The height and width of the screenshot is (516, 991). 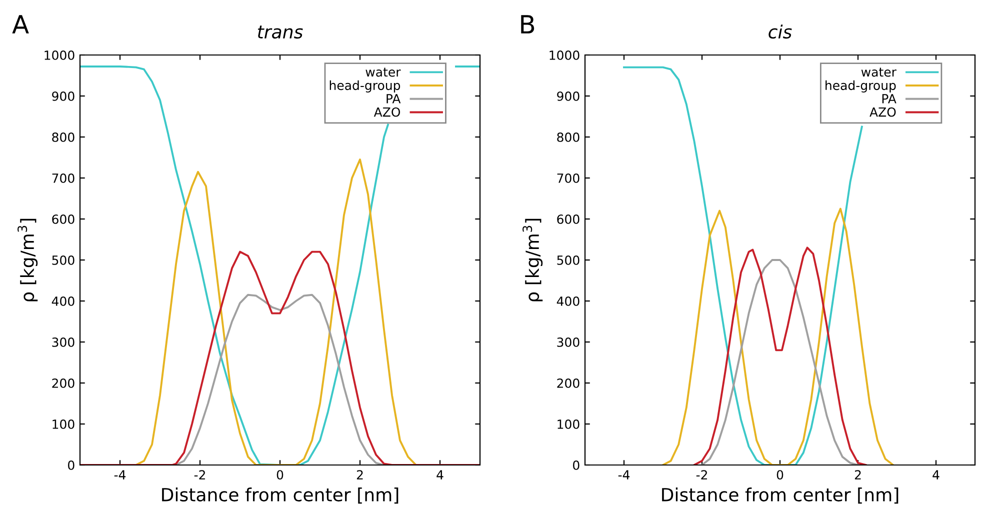 I want to click on chart-title: trans, so click(x=280, y=32).